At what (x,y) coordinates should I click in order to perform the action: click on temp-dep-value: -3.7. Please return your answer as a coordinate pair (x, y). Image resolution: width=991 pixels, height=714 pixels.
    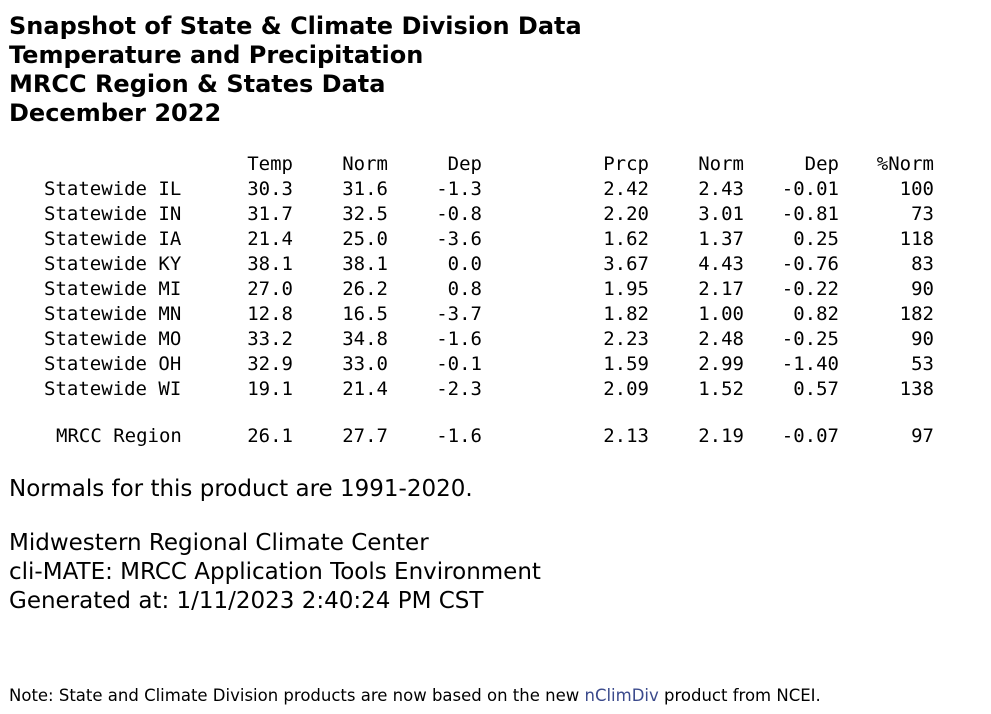
    Looking at the image, I should click on (459, 314).